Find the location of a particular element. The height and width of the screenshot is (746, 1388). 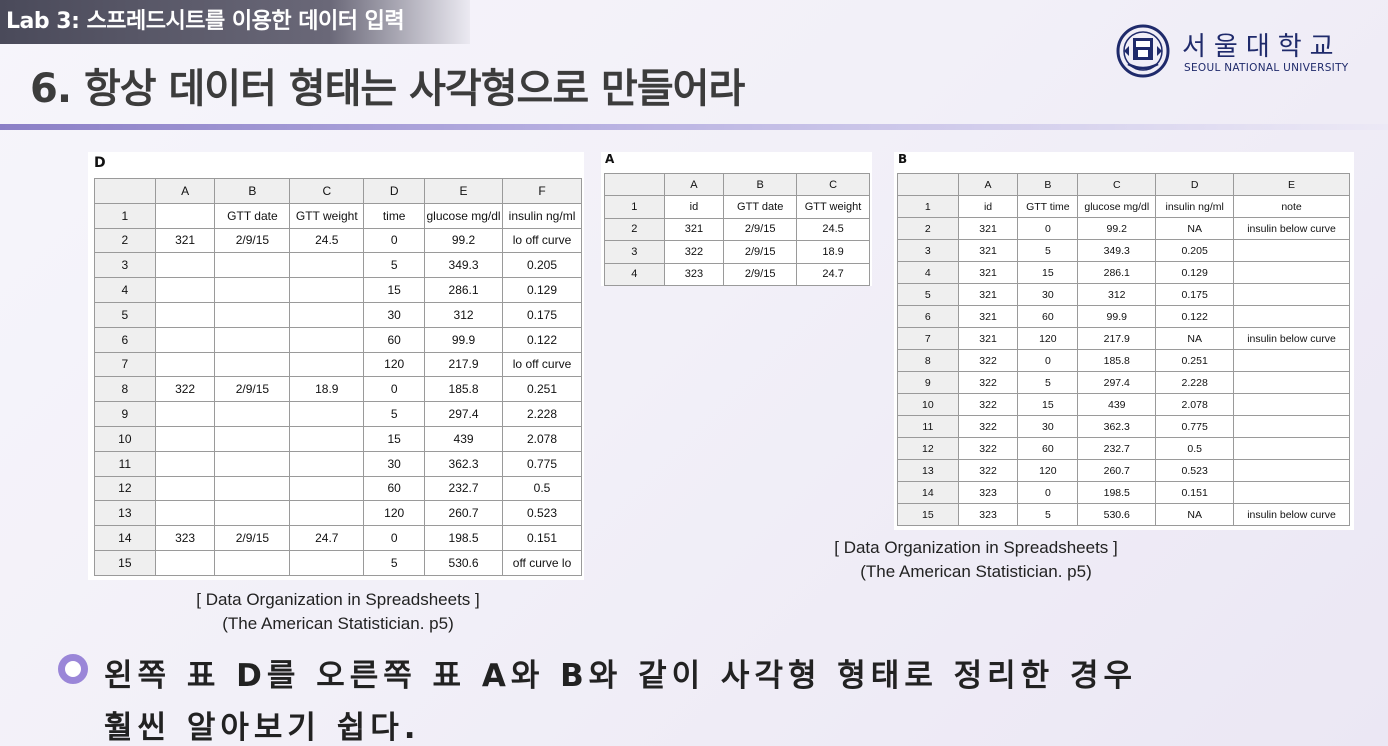

table-cell: 185.8 is located at coordinates (1117, 360).